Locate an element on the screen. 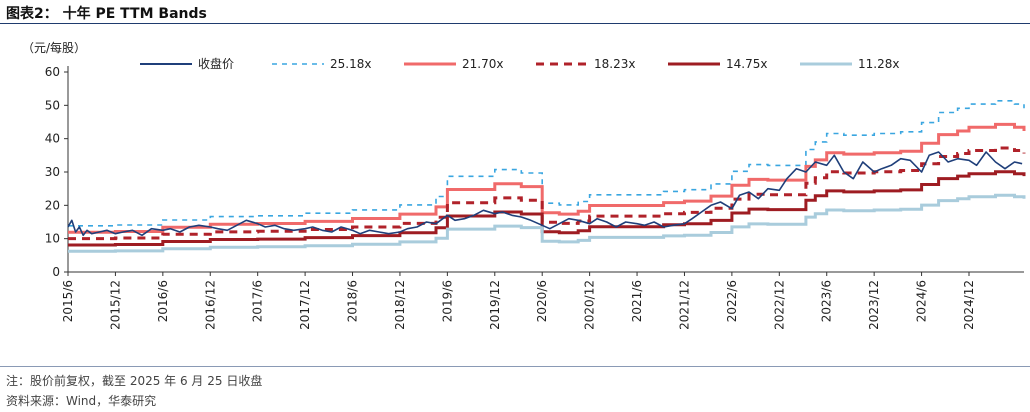 This screenshot has height=412, width=1030. legend-label: 11.28x is located at coordinates (878, 64).